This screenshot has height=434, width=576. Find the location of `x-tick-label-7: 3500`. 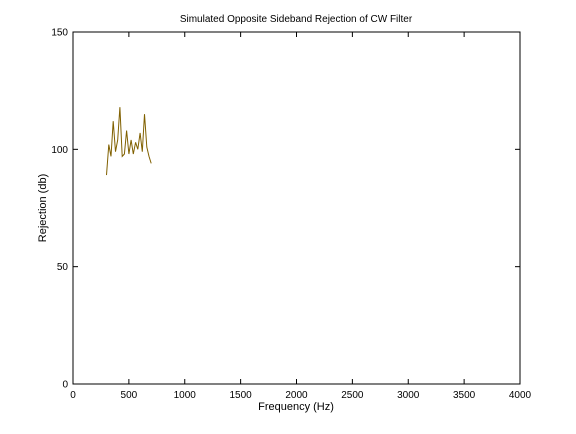

x-tick-label-7: 3500 is located at coordinates (464, 395).